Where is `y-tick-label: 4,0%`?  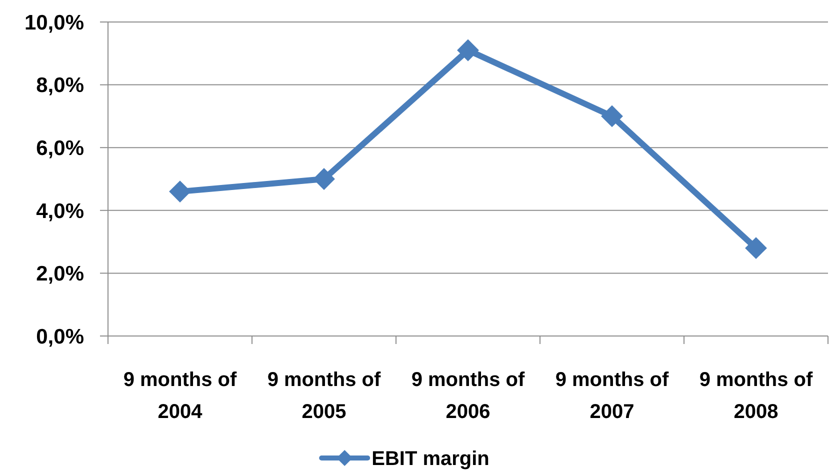
y-tick-label: 4,0% is located at coordinates (60, 211).